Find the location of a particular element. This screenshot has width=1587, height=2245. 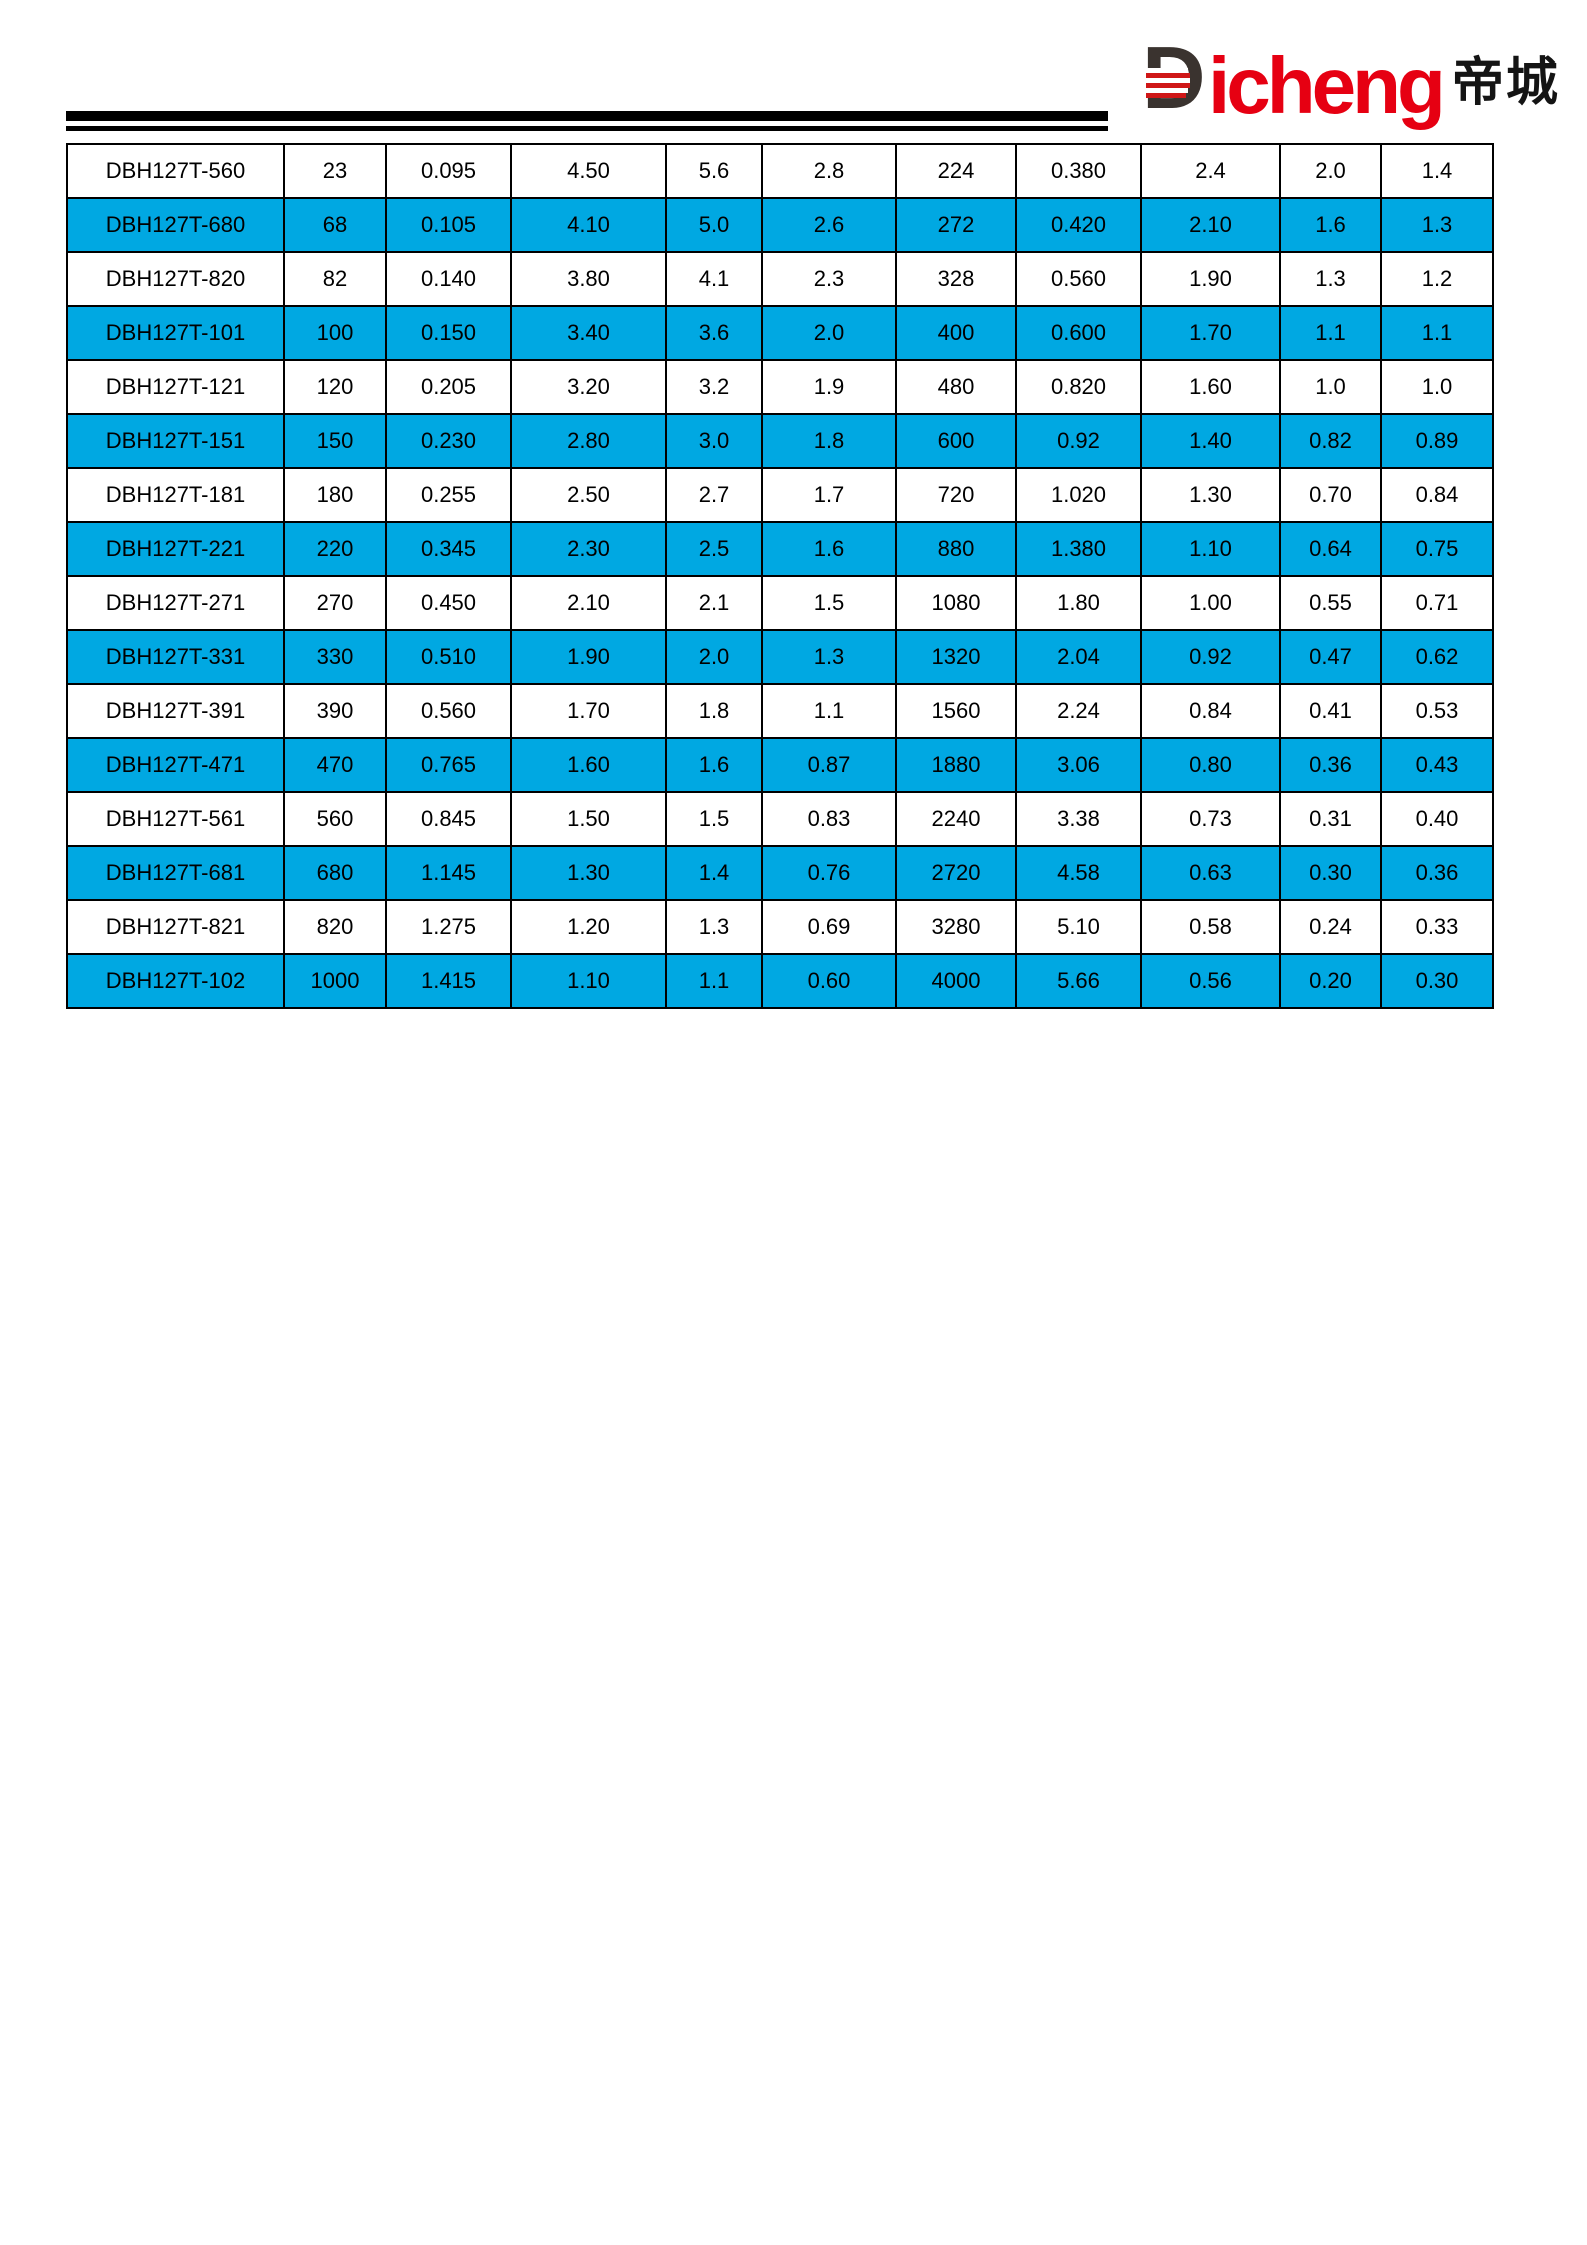

value-cell: 4.10 is located at coordinates (588, 225).